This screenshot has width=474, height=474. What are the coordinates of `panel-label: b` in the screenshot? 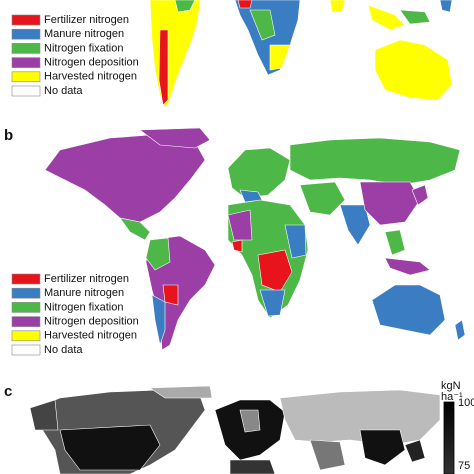 It's located at (8, 135).